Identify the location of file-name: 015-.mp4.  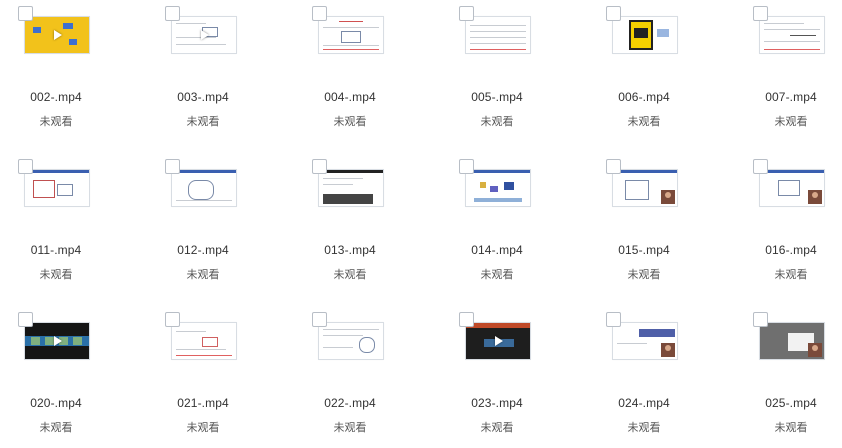
(644, 250).